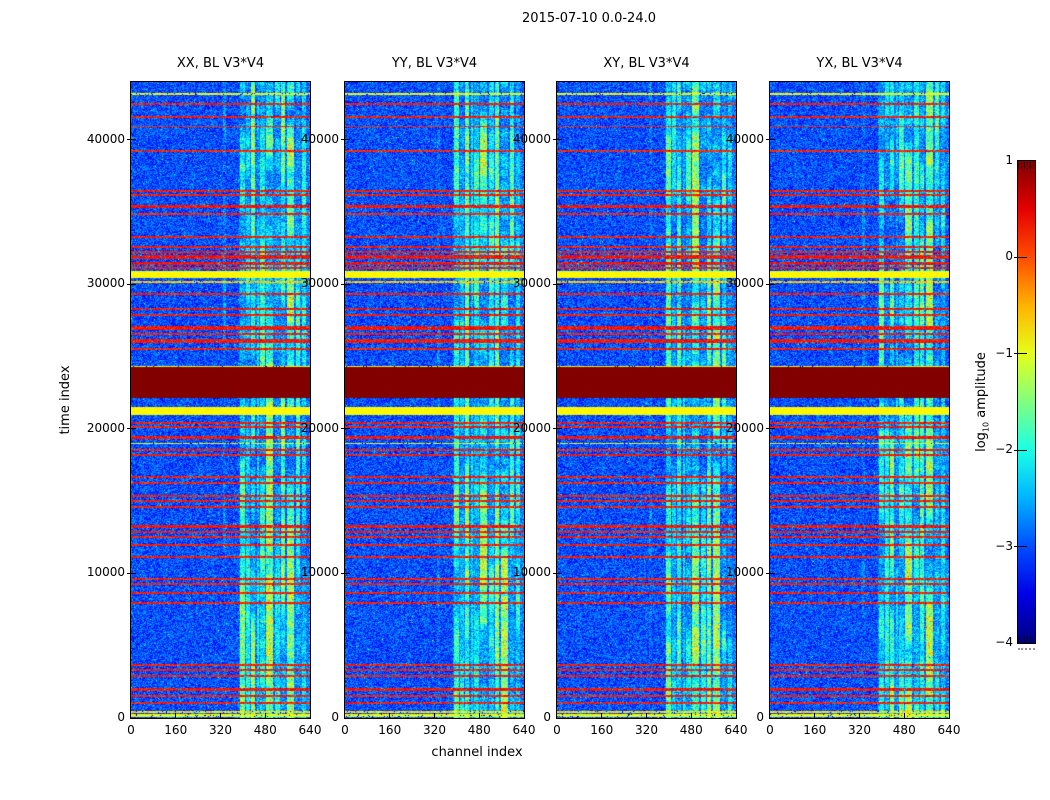  Describe the element at coordinates (434, 63) in the screenshot. I see `panel-title-yy: YY, BL V3*V4` at that location.